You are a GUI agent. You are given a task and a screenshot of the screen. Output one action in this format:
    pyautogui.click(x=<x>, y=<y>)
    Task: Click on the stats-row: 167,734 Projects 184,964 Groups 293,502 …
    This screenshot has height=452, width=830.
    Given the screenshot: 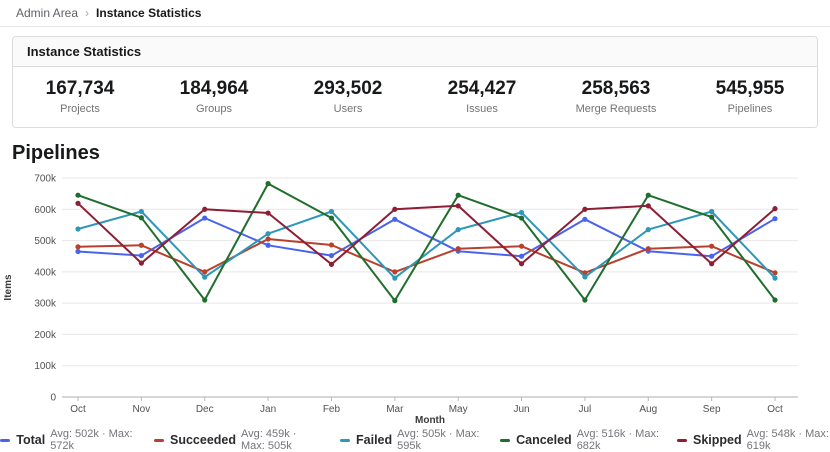 What is the action you would take?
    pyautogui.click(x=415, y=97)
    